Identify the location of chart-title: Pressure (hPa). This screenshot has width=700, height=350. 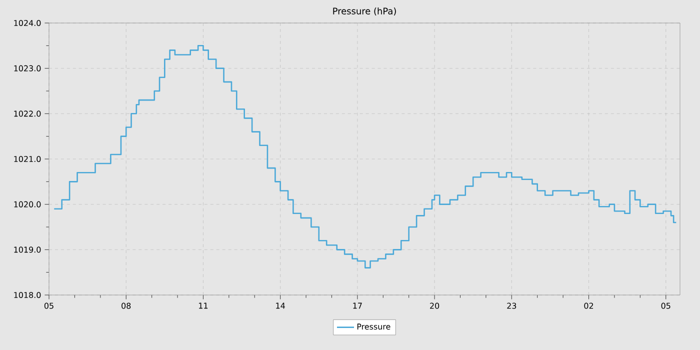
(364, 12).